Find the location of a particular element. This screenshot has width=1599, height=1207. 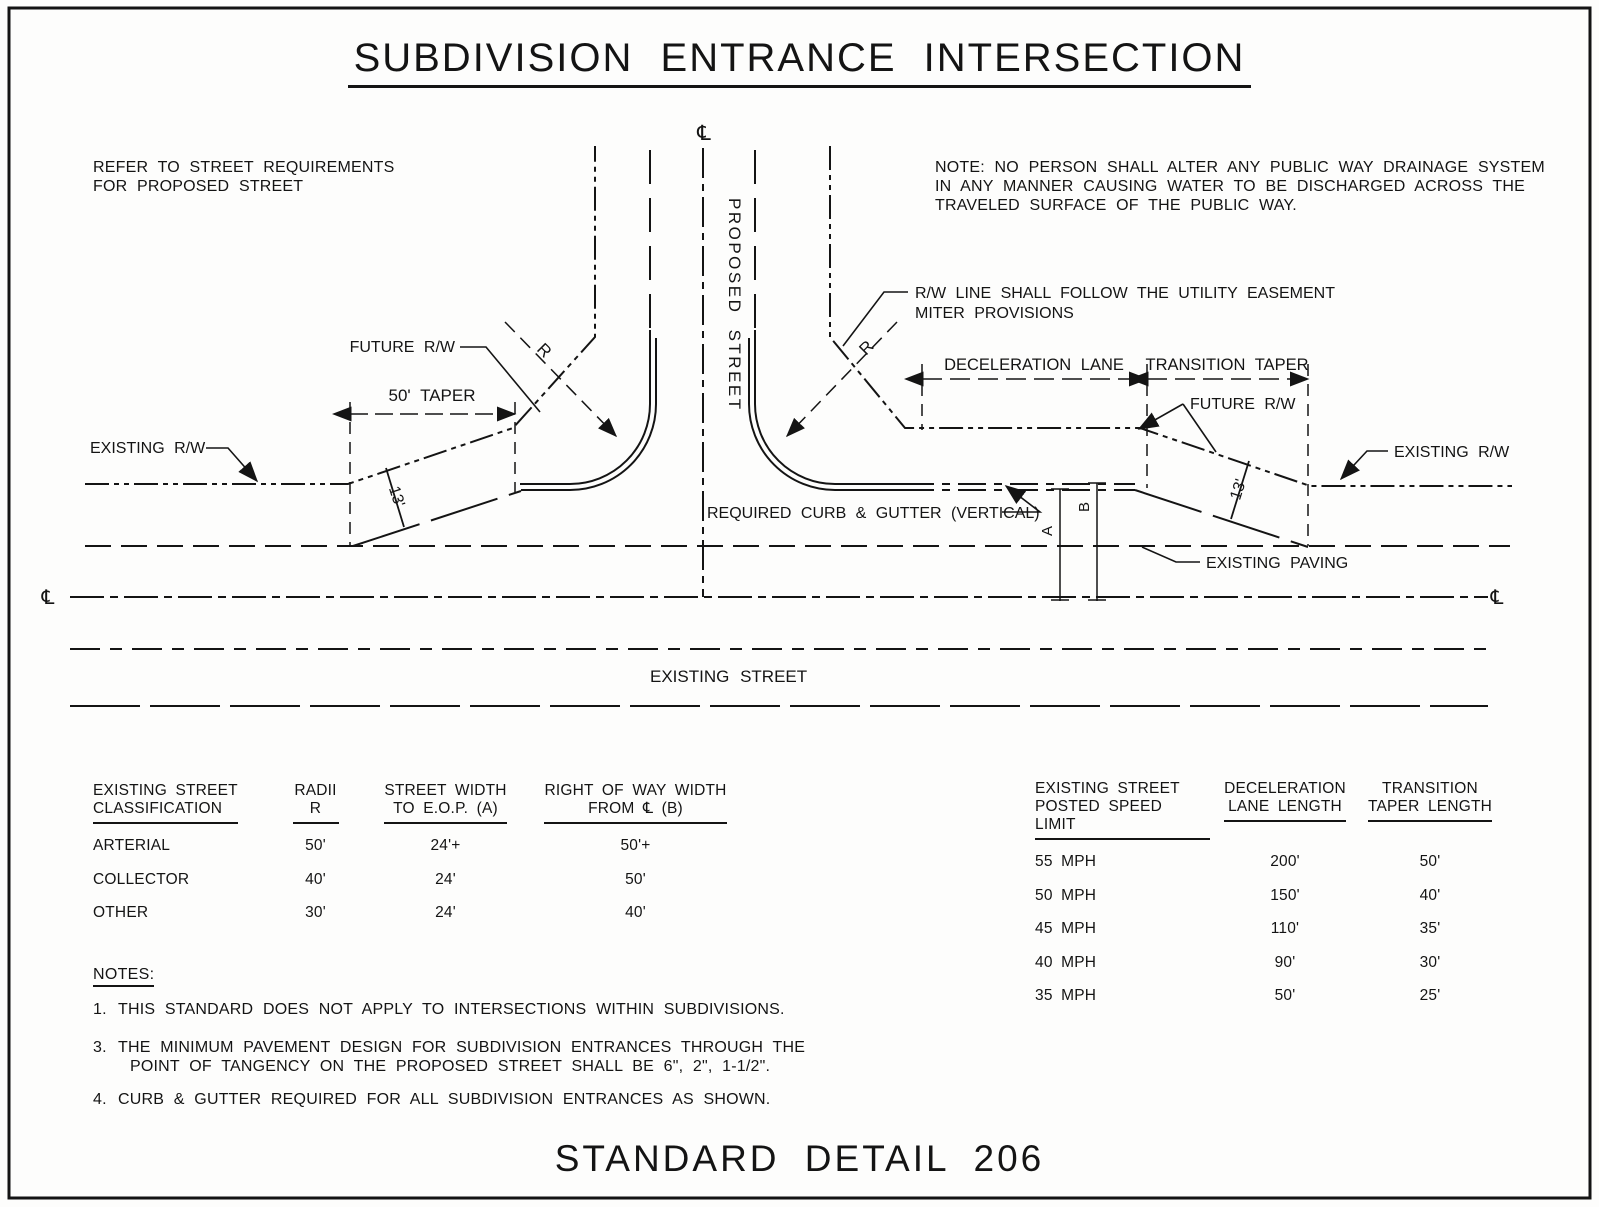

curb-return-right-outer is located at coordinates (830, 407).